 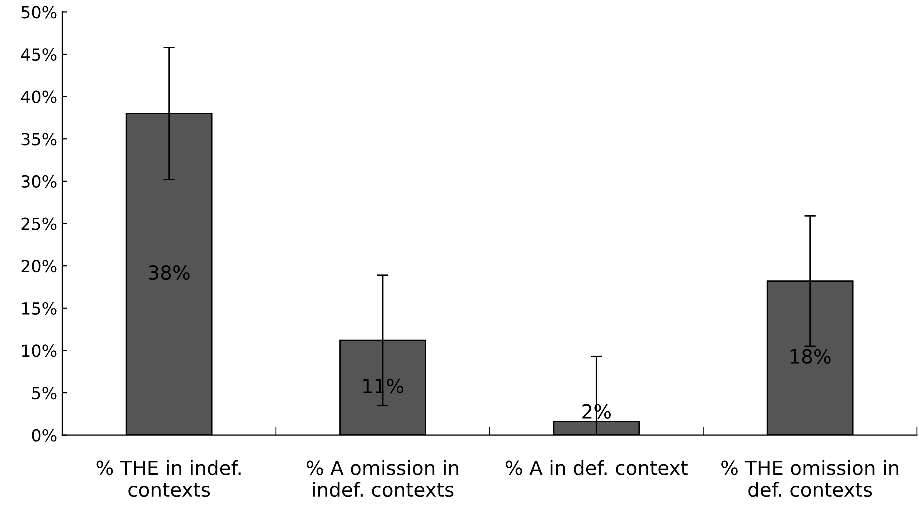 I want to click on y-tick-label: 10%, so click(x=39, y=351).